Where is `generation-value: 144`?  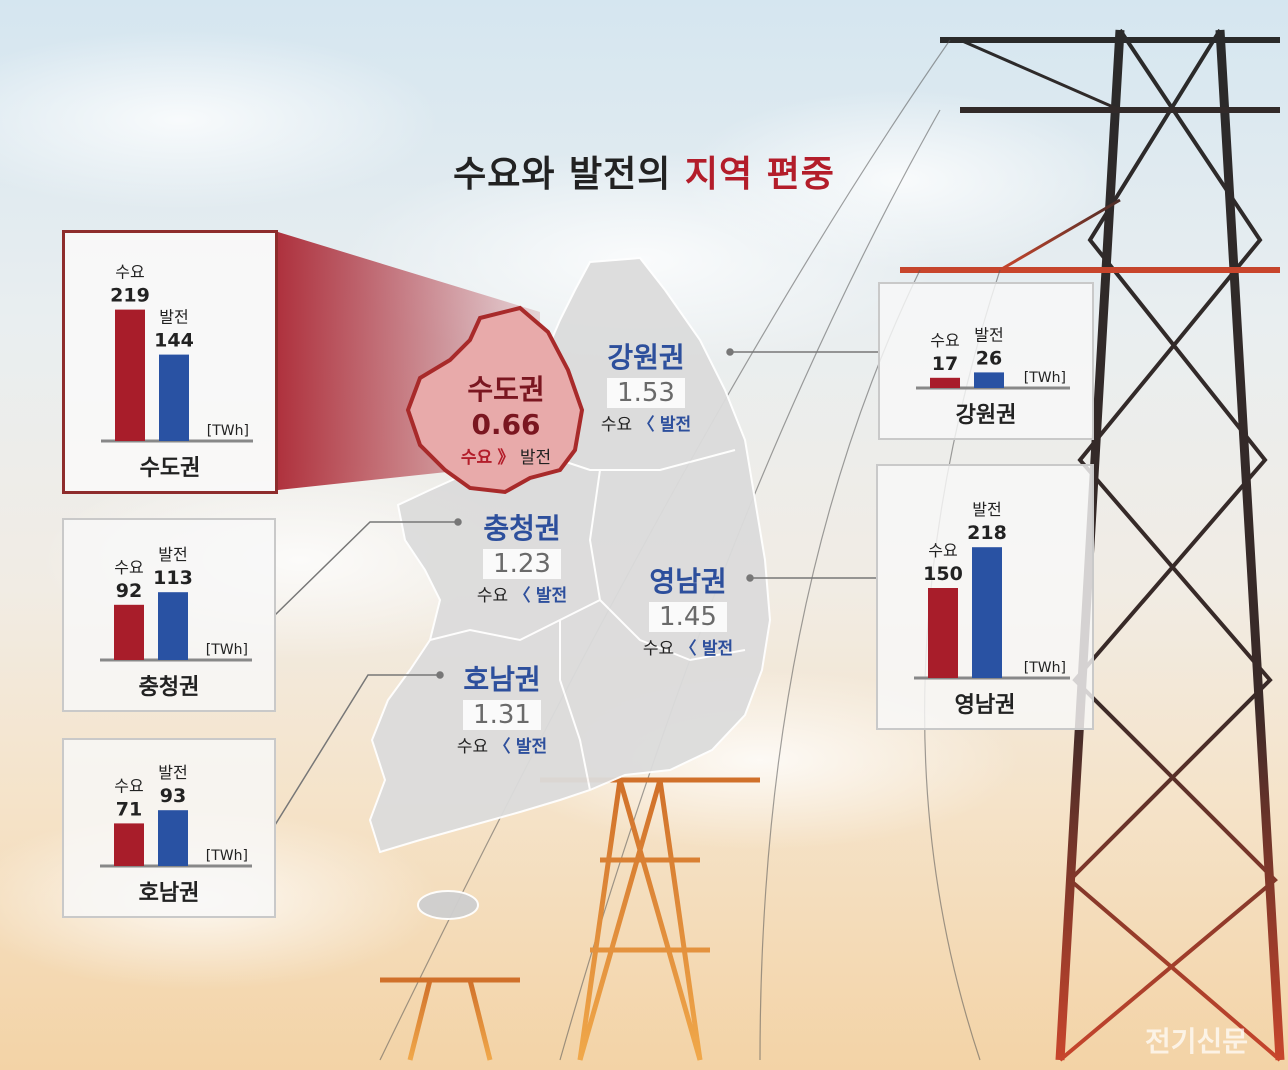 generation-value: 144 is located at coordinates (174, 341).